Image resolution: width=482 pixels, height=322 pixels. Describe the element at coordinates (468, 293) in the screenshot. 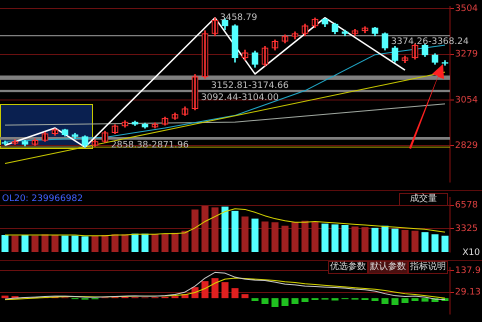

I see `y-tick-label: 29.13` at that location.